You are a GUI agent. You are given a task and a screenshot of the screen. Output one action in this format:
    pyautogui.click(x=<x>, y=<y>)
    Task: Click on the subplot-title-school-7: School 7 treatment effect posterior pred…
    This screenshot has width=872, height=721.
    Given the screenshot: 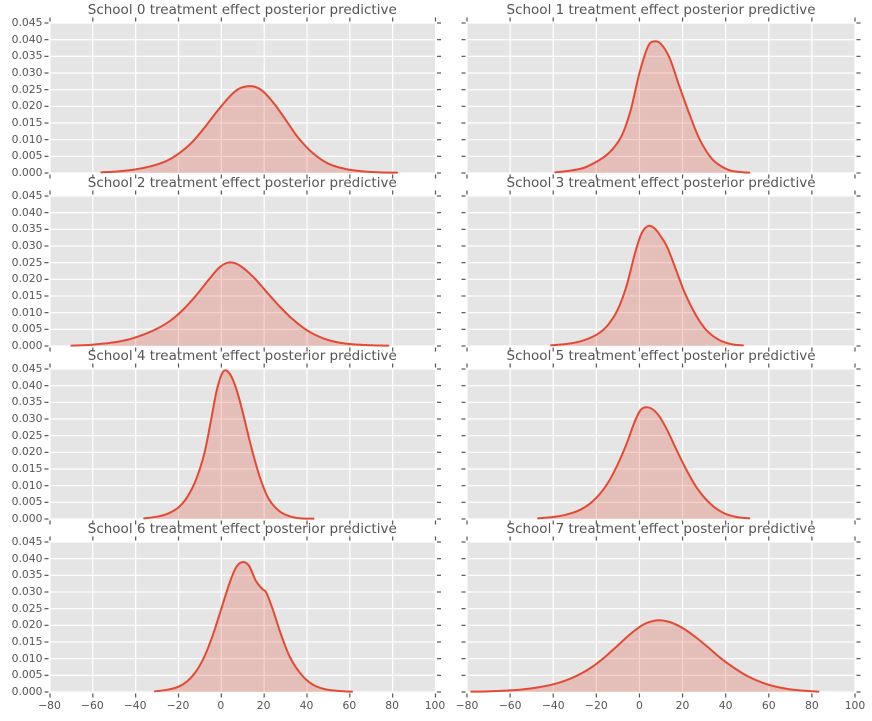 What is the action you would take?
    pyautogui.click(x=661, y=529)
    